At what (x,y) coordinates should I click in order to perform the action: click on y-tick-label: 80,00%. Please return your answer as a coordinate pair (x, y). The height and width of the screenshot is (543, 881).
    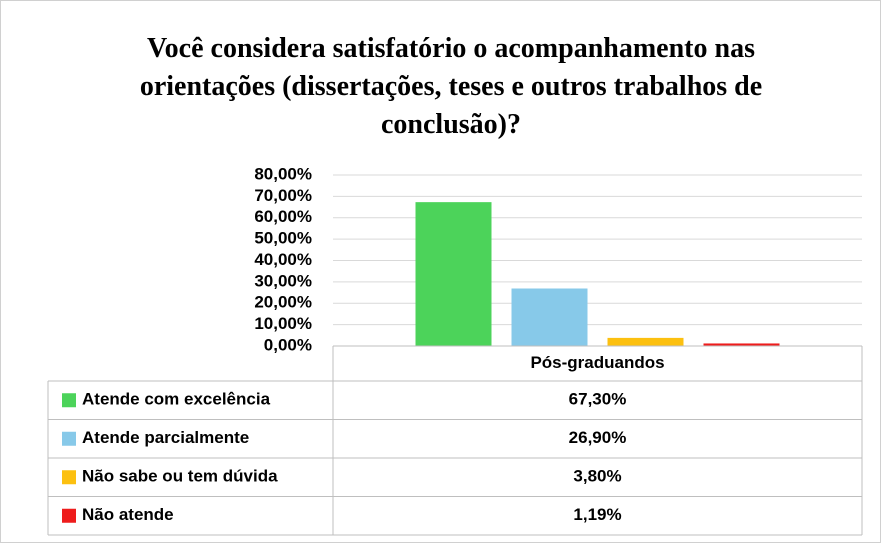
    Looking at the image, I should click on (283, 173).